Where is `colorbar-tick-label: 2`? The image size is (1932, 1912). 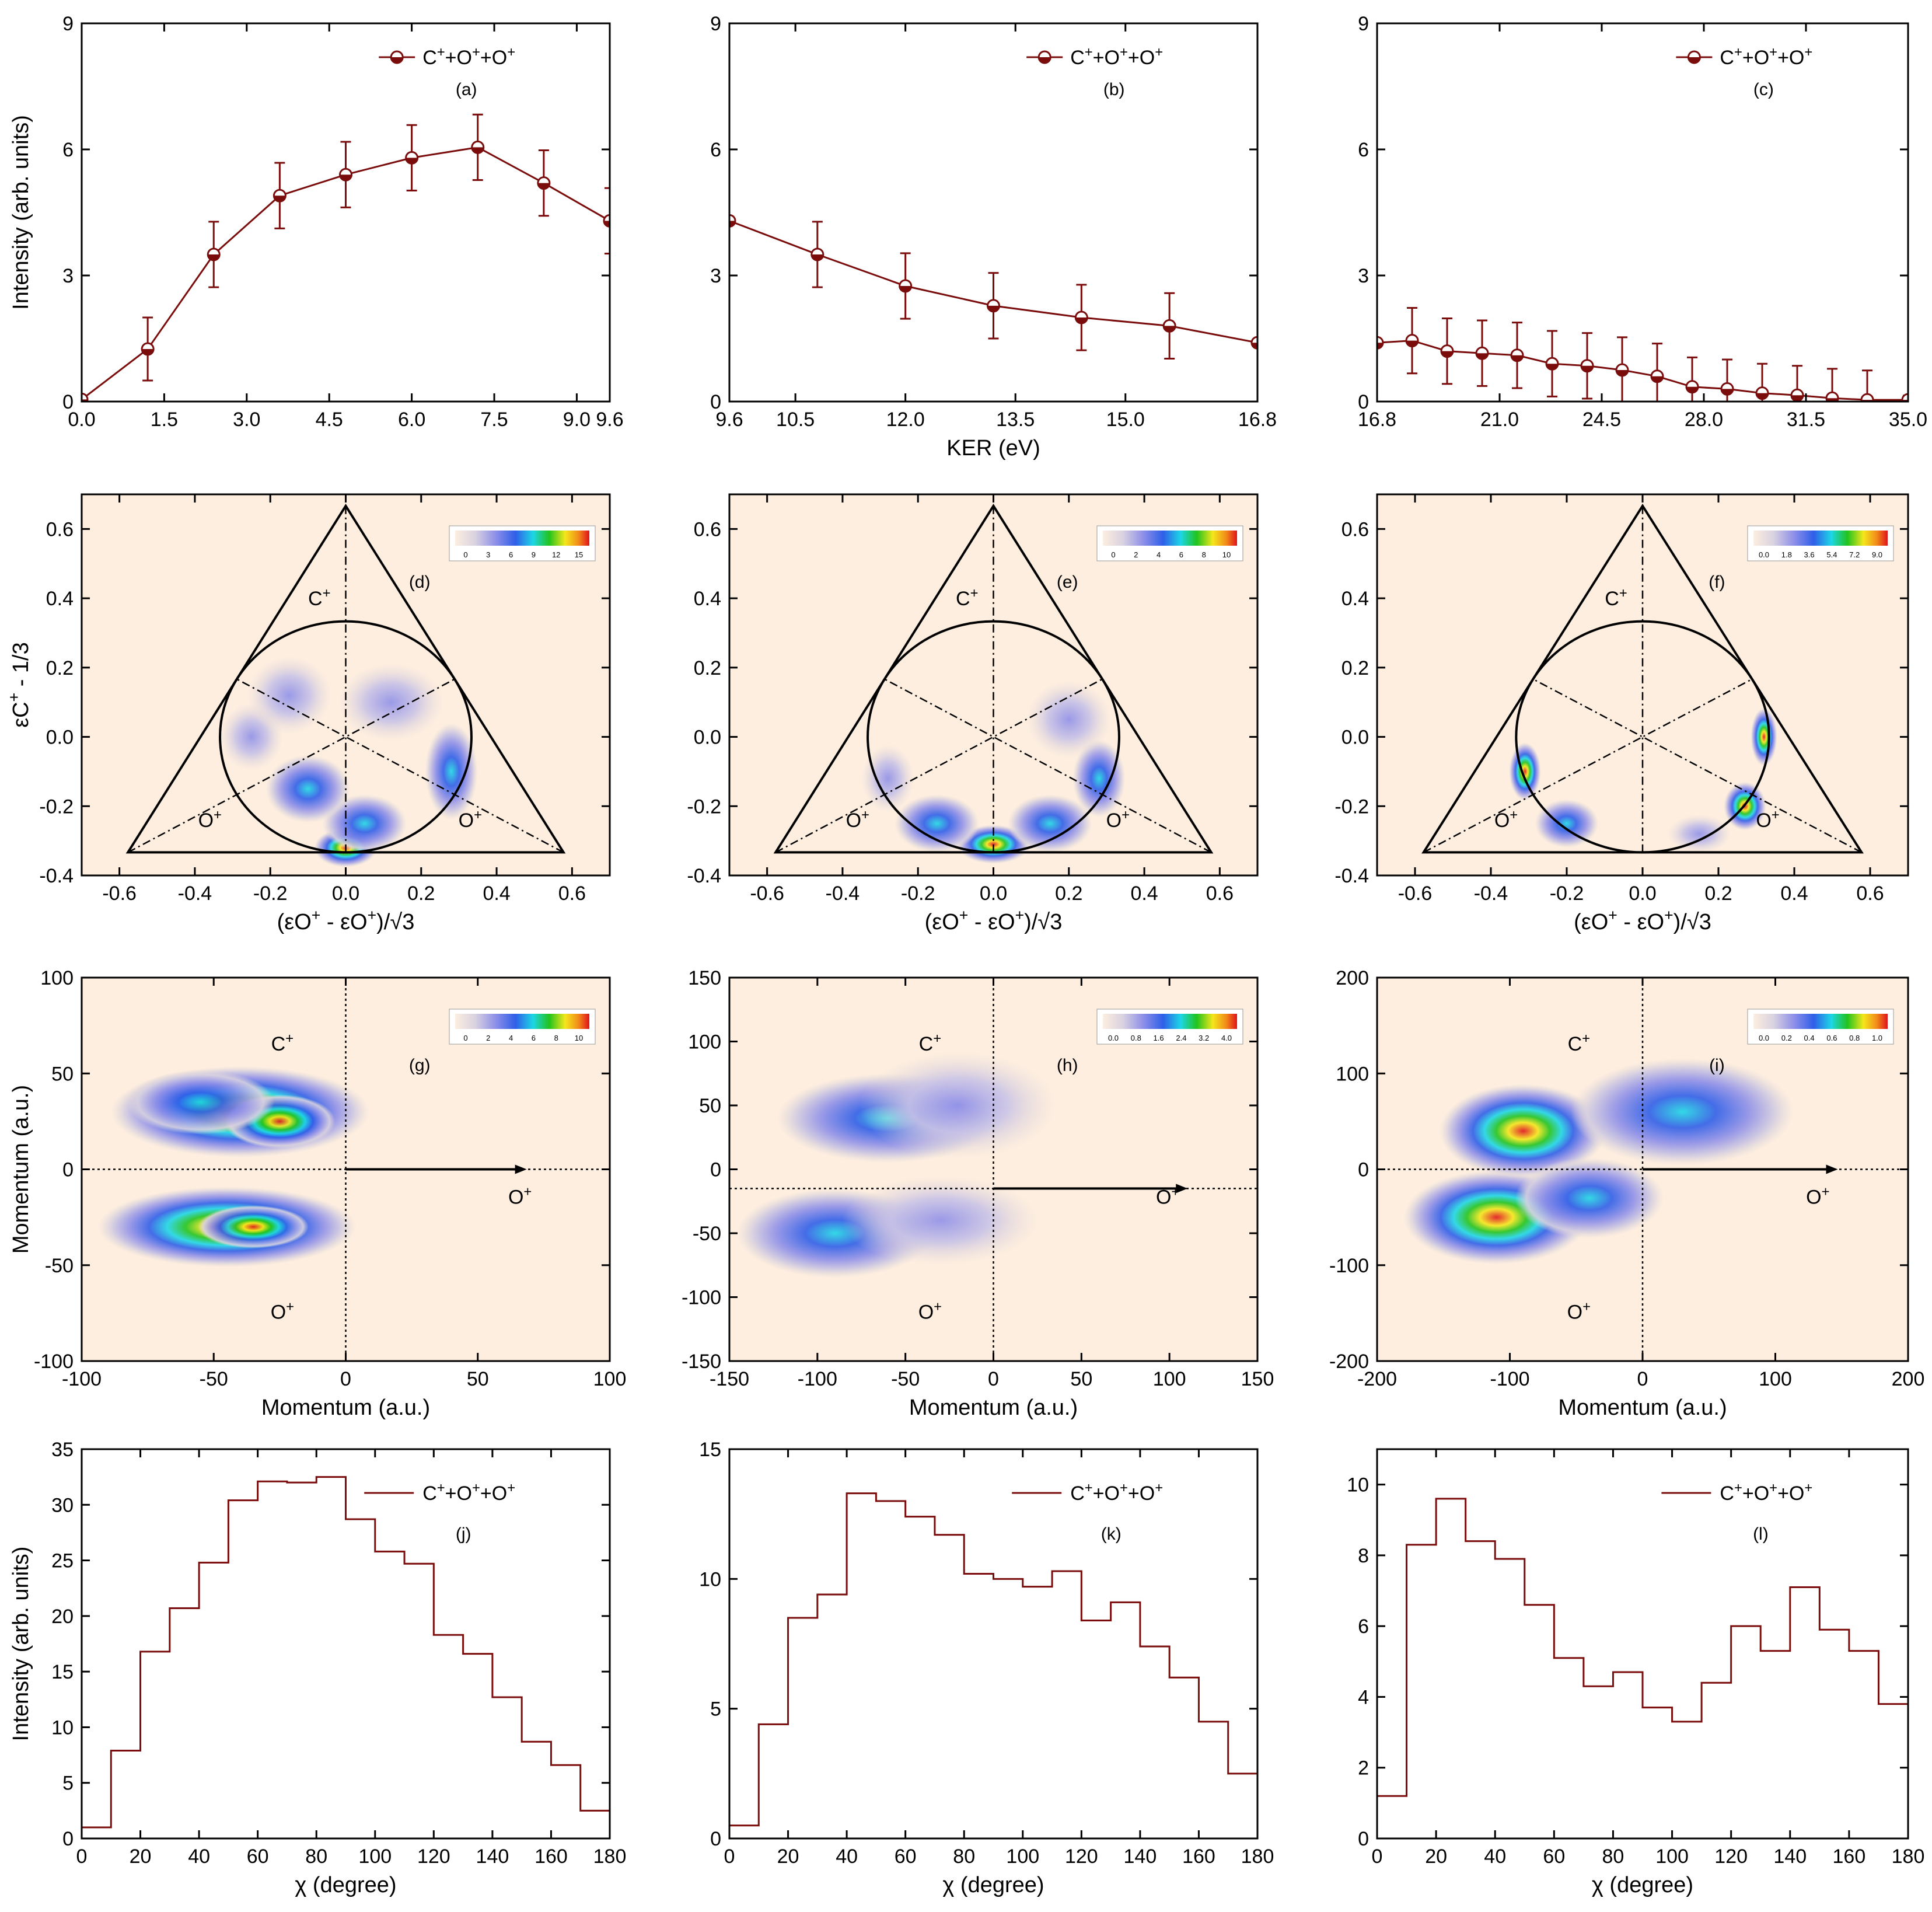
colorbar-tick-label: 2 is located at coordinates (488, 1038).